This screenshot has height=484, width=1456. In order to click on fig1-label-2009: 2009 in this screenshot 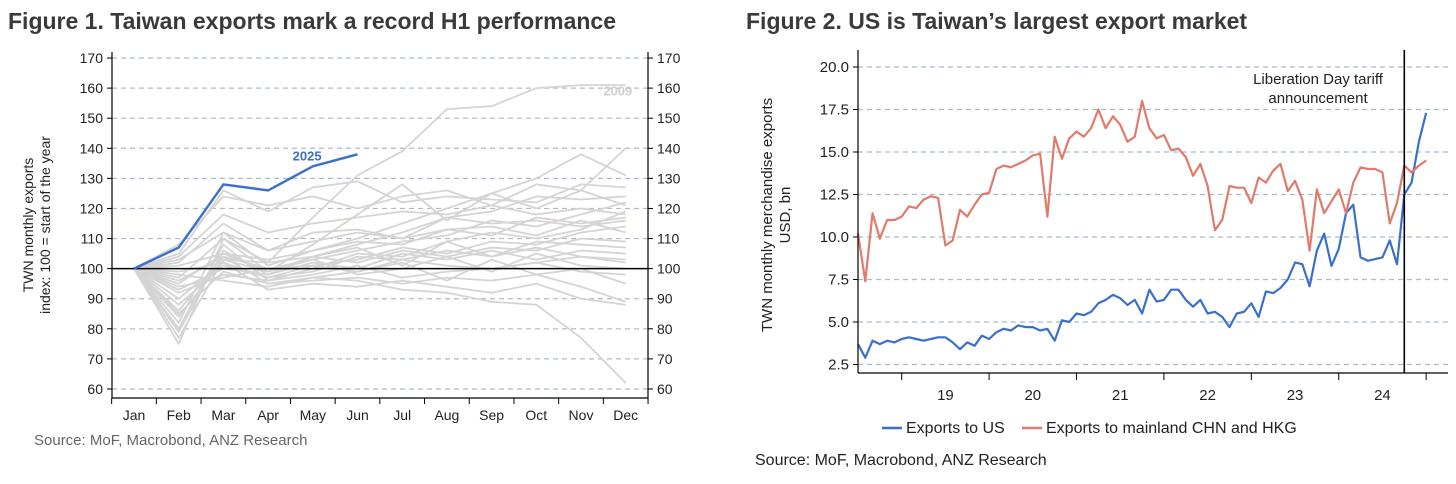, I will do `click(617, 91)`.